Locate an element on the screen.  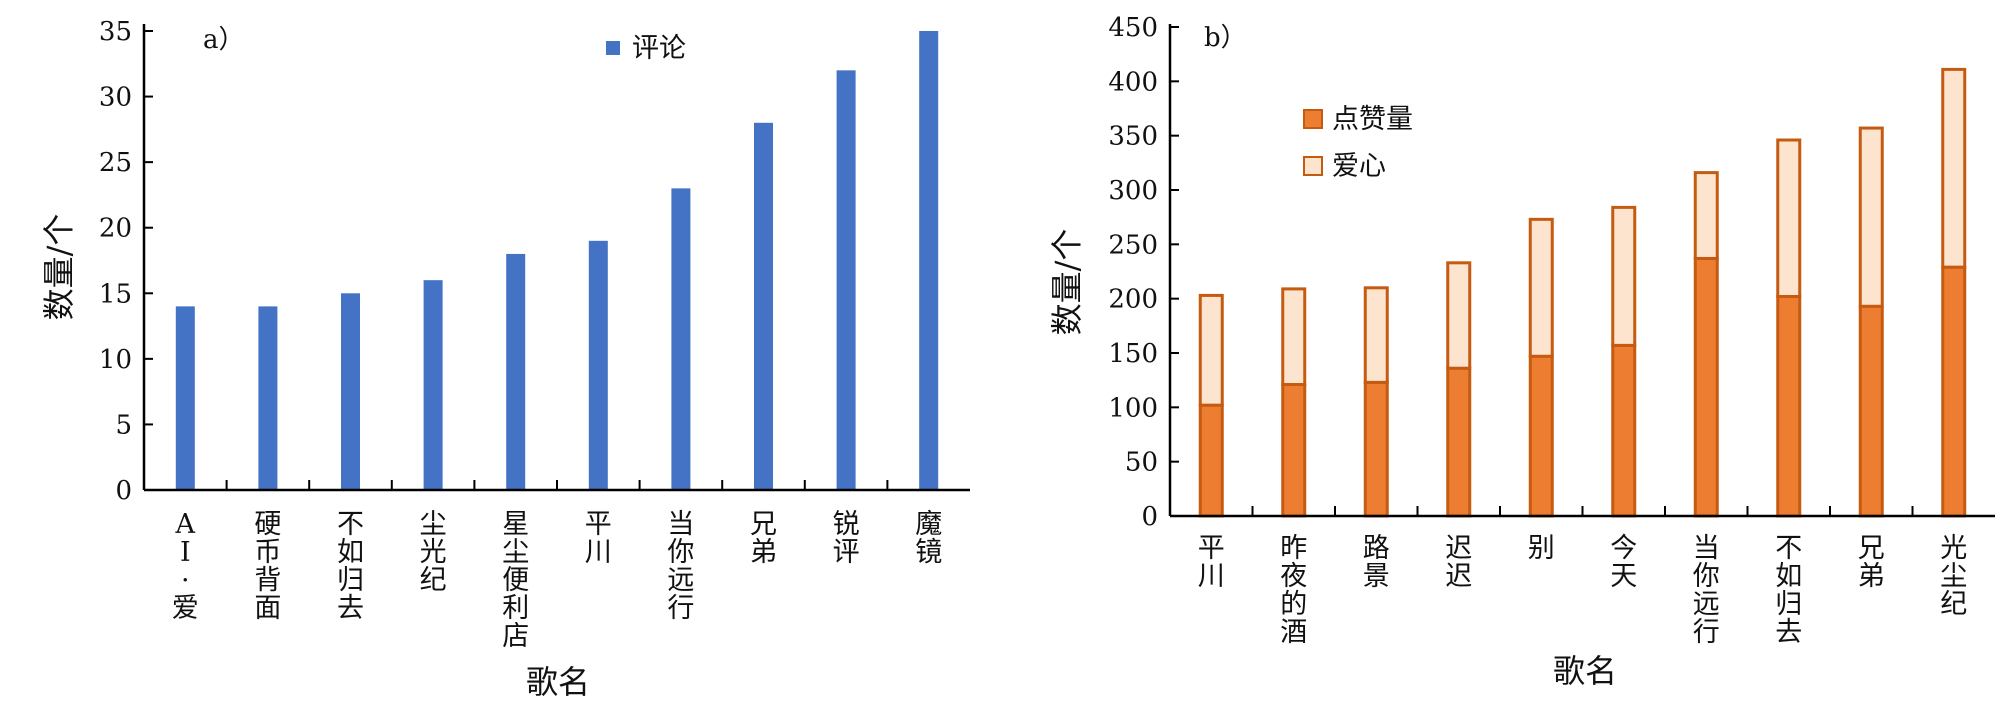
chart-b-legend-swatch-hearts is located at coordinates (1313, 166).